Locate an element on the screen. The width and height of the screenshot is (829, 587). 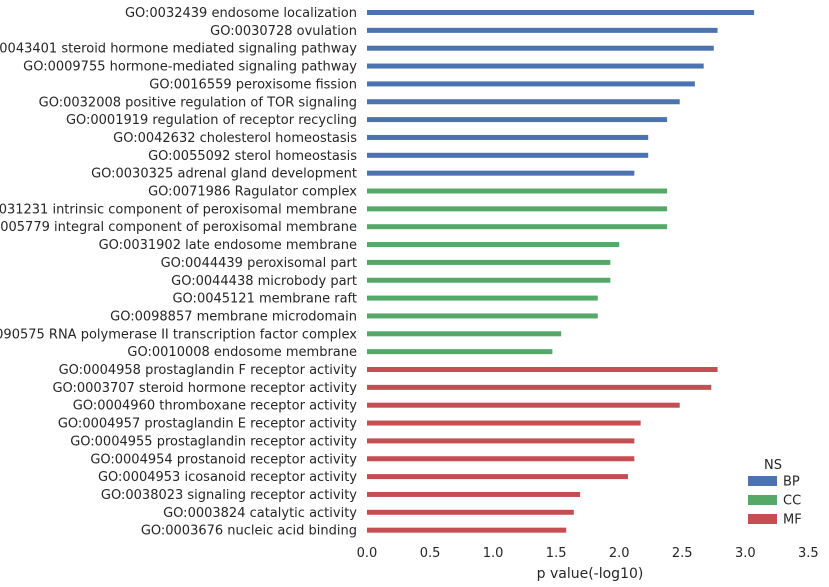
category-label: GO:0038023 signaling receptor activity is located at coordinates (229, 495).